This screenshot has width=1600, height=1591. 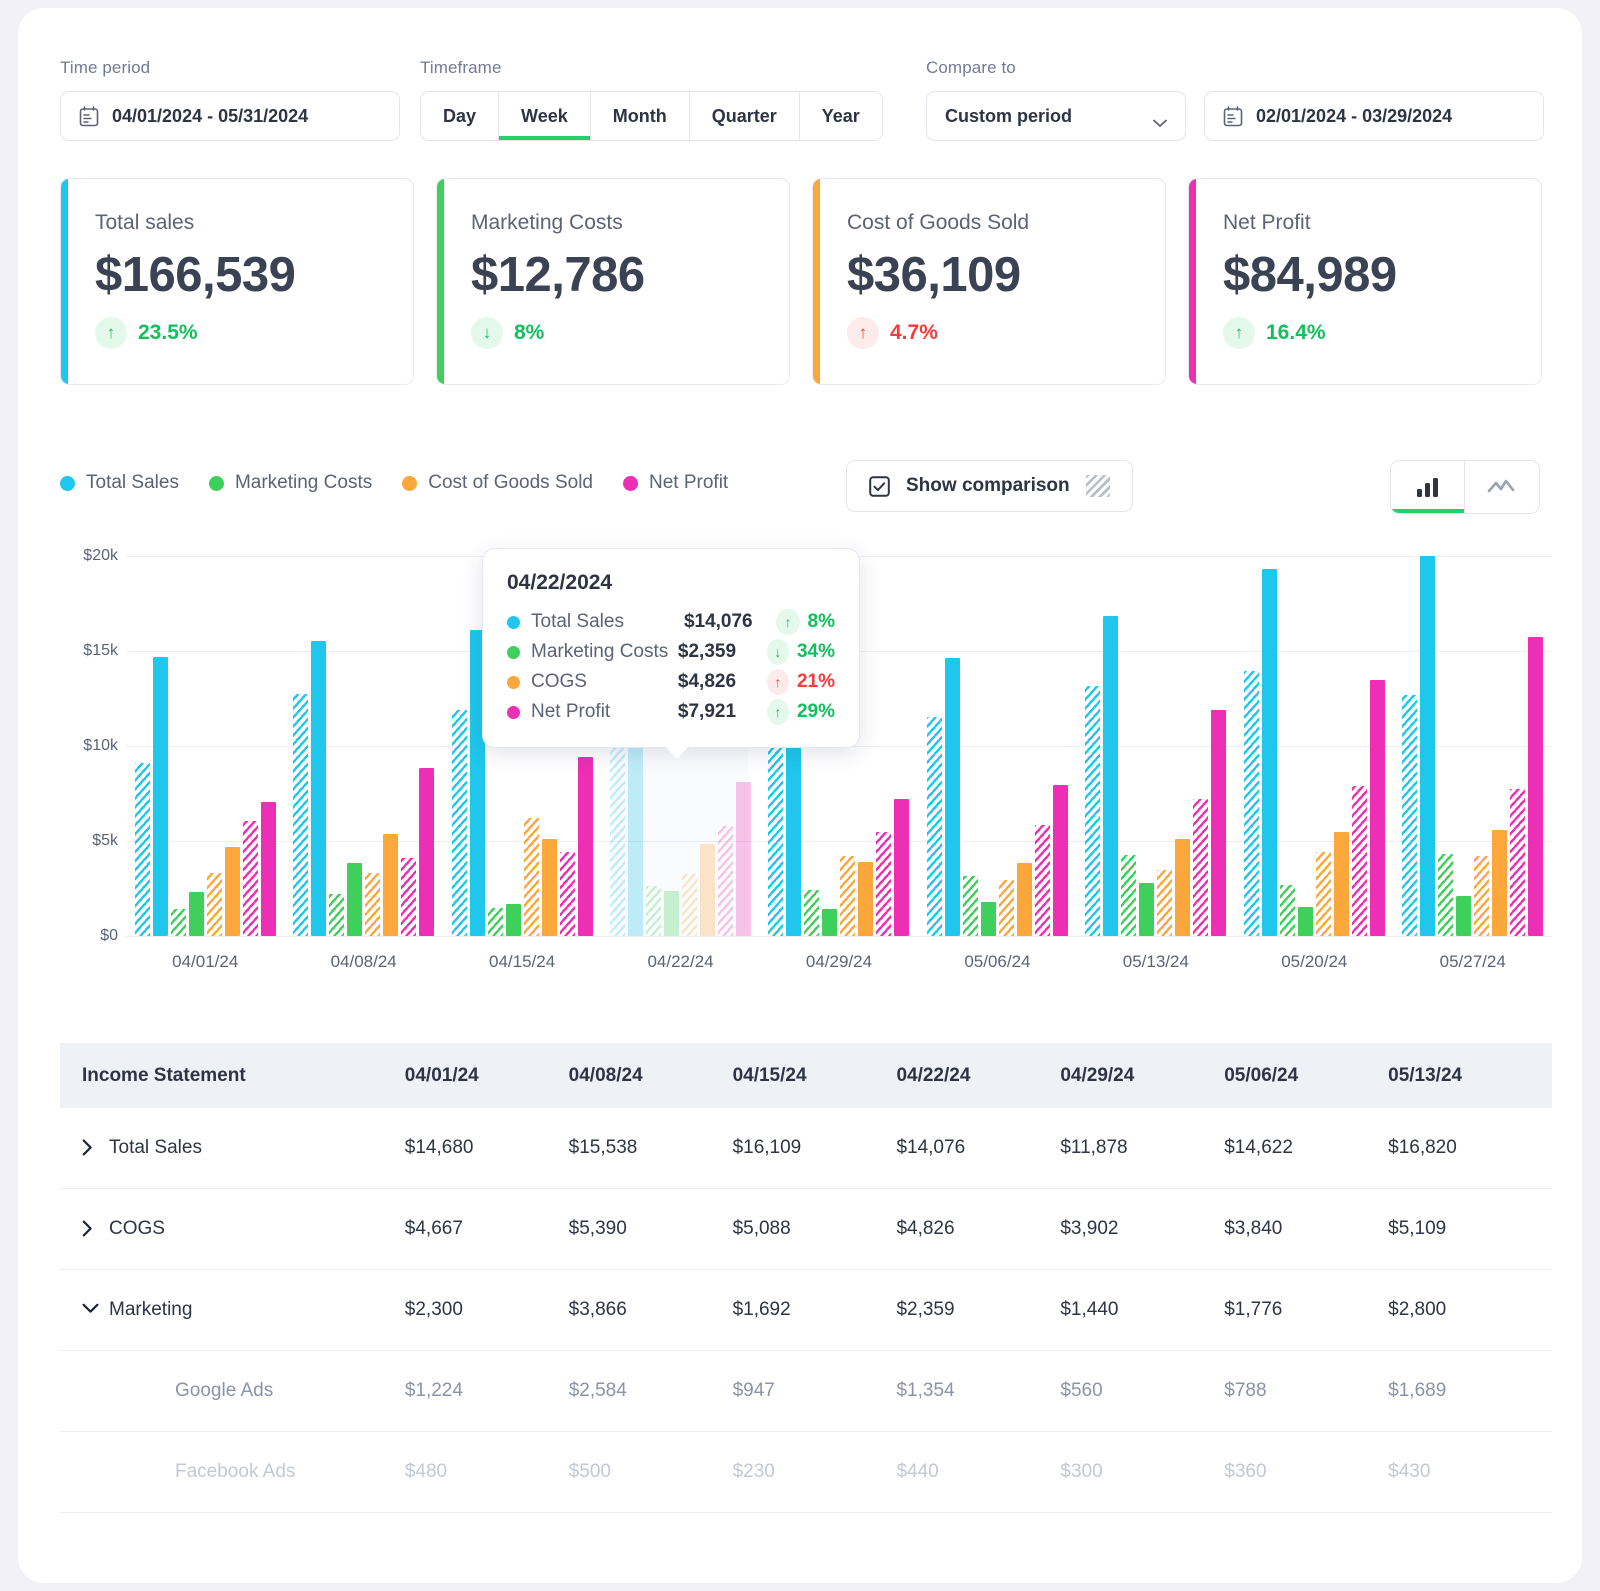 I want to click on show-comparison-toggle: Show comparison, so click(x=989, y=486).